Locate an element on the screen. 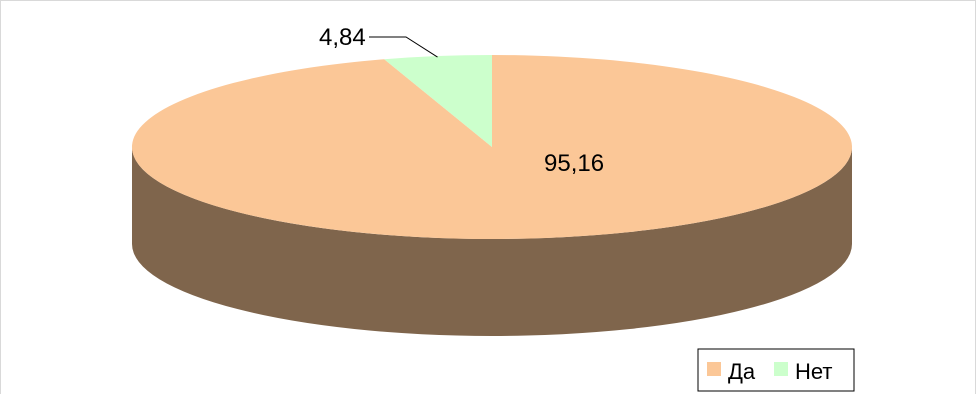 The image size is (976, 395). legend: Да Нет is located at coordinates (776, 370).